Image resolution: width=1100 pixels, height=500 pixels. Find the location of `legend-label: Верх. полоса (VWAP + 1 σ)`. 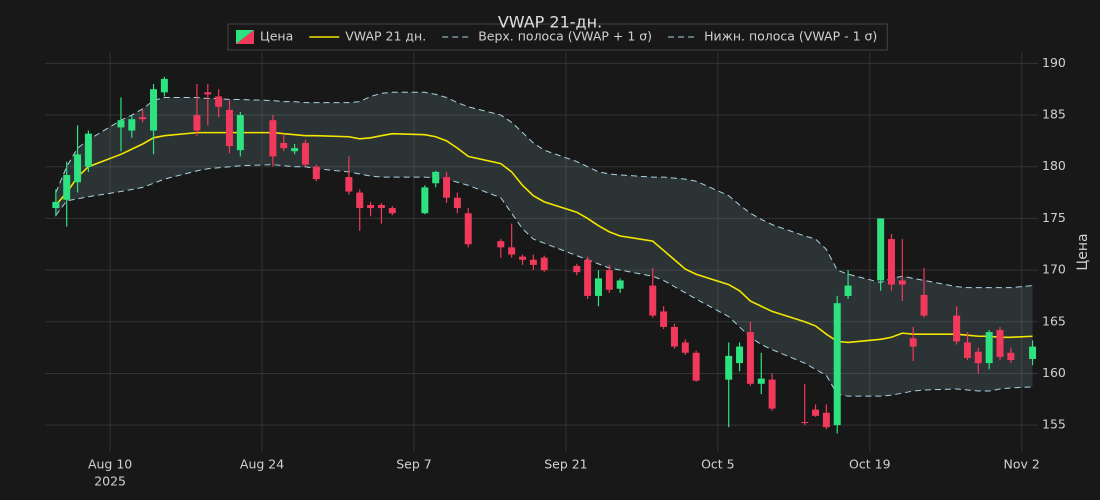

legend-label: Верх. полоса (VWAP + 1 σ) is located at coordinates (565, 36).